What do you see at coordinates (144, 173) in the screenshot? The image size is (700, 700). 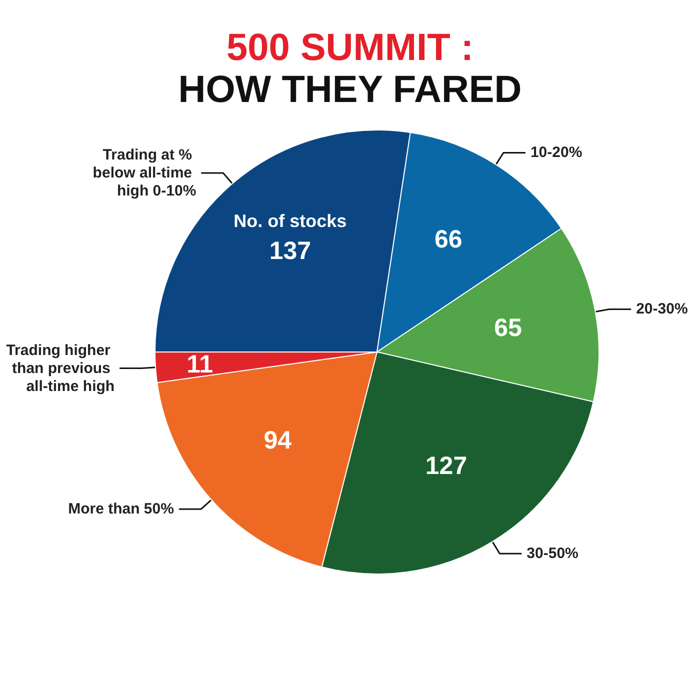 I see `slice-label: Trading at % below all-time high 0-10%` at bounding box center [144, 173].